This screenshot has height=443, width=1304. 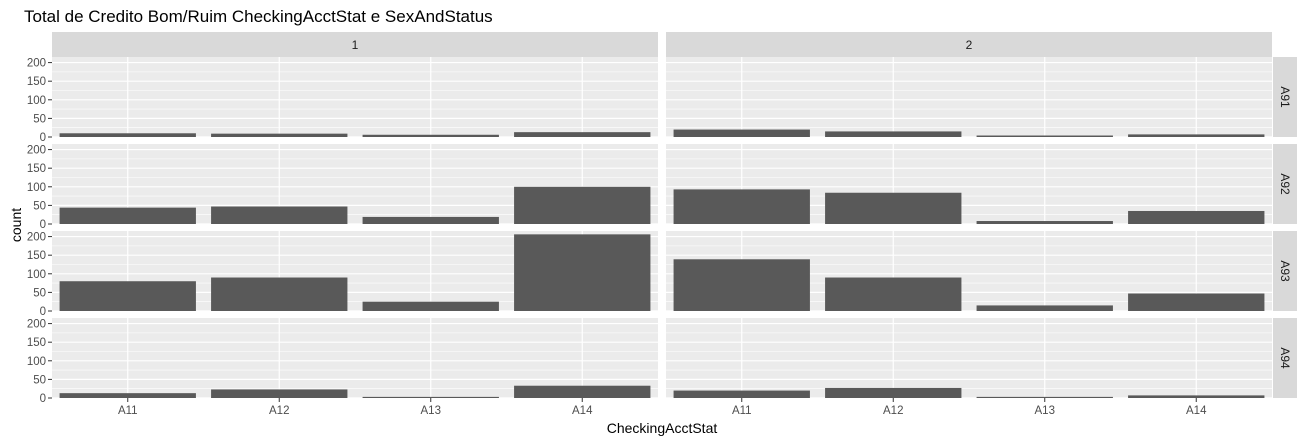 I want to click on row-strip-a93, so click(x=1285, y=271).